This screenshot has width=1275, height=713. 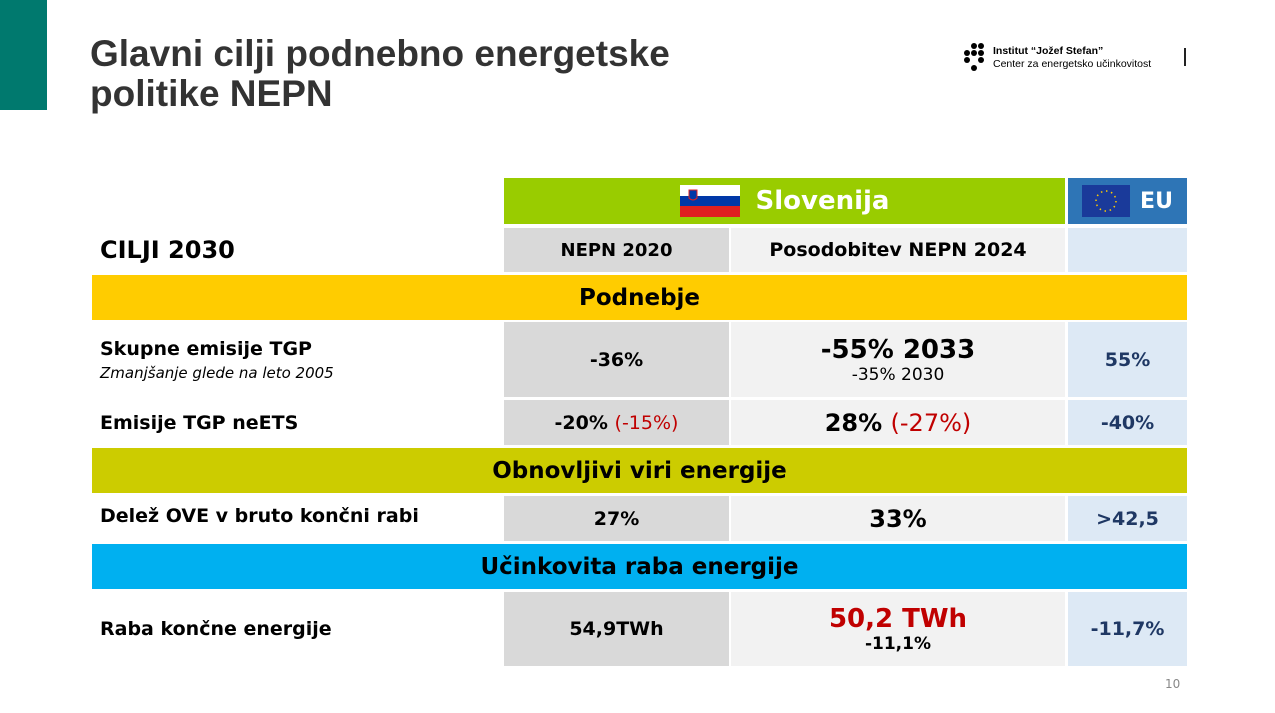 I want to click on section-podnebje: Podnebje, so click(x=639, y=297).